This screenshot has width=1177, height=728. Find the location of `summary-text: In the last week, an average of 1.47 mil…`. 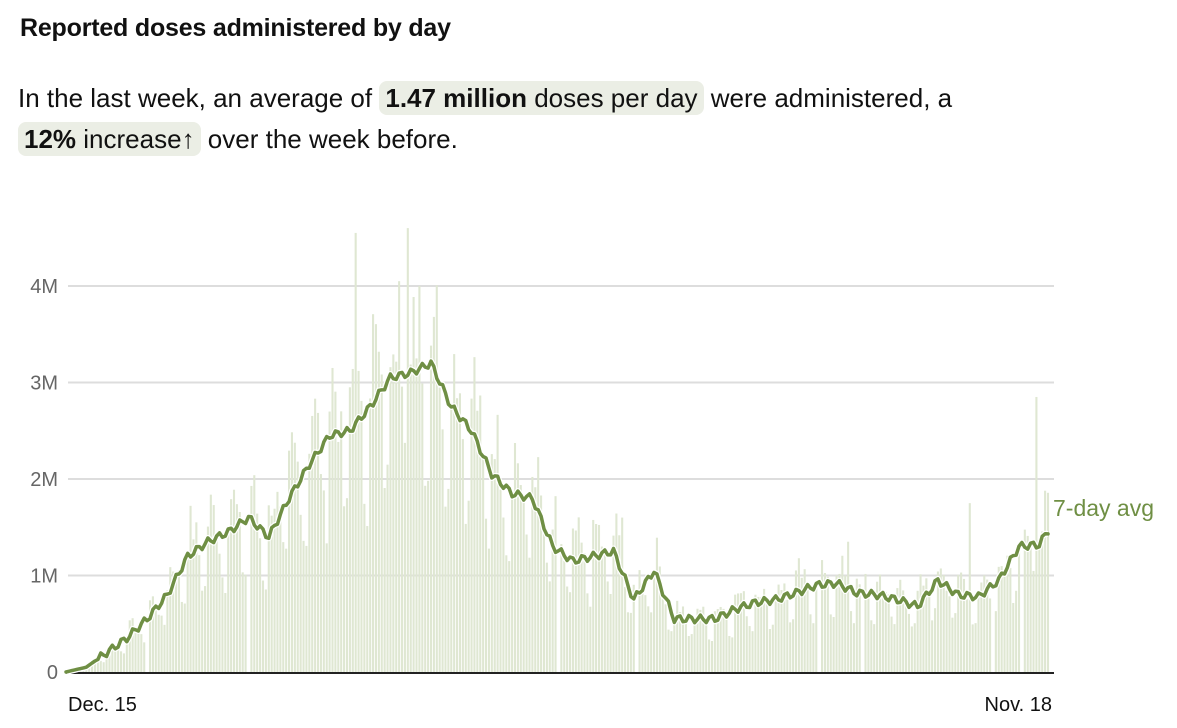

summary-text: In the last week, an average of 1.47 mil… is located at coordinates (578, 119).